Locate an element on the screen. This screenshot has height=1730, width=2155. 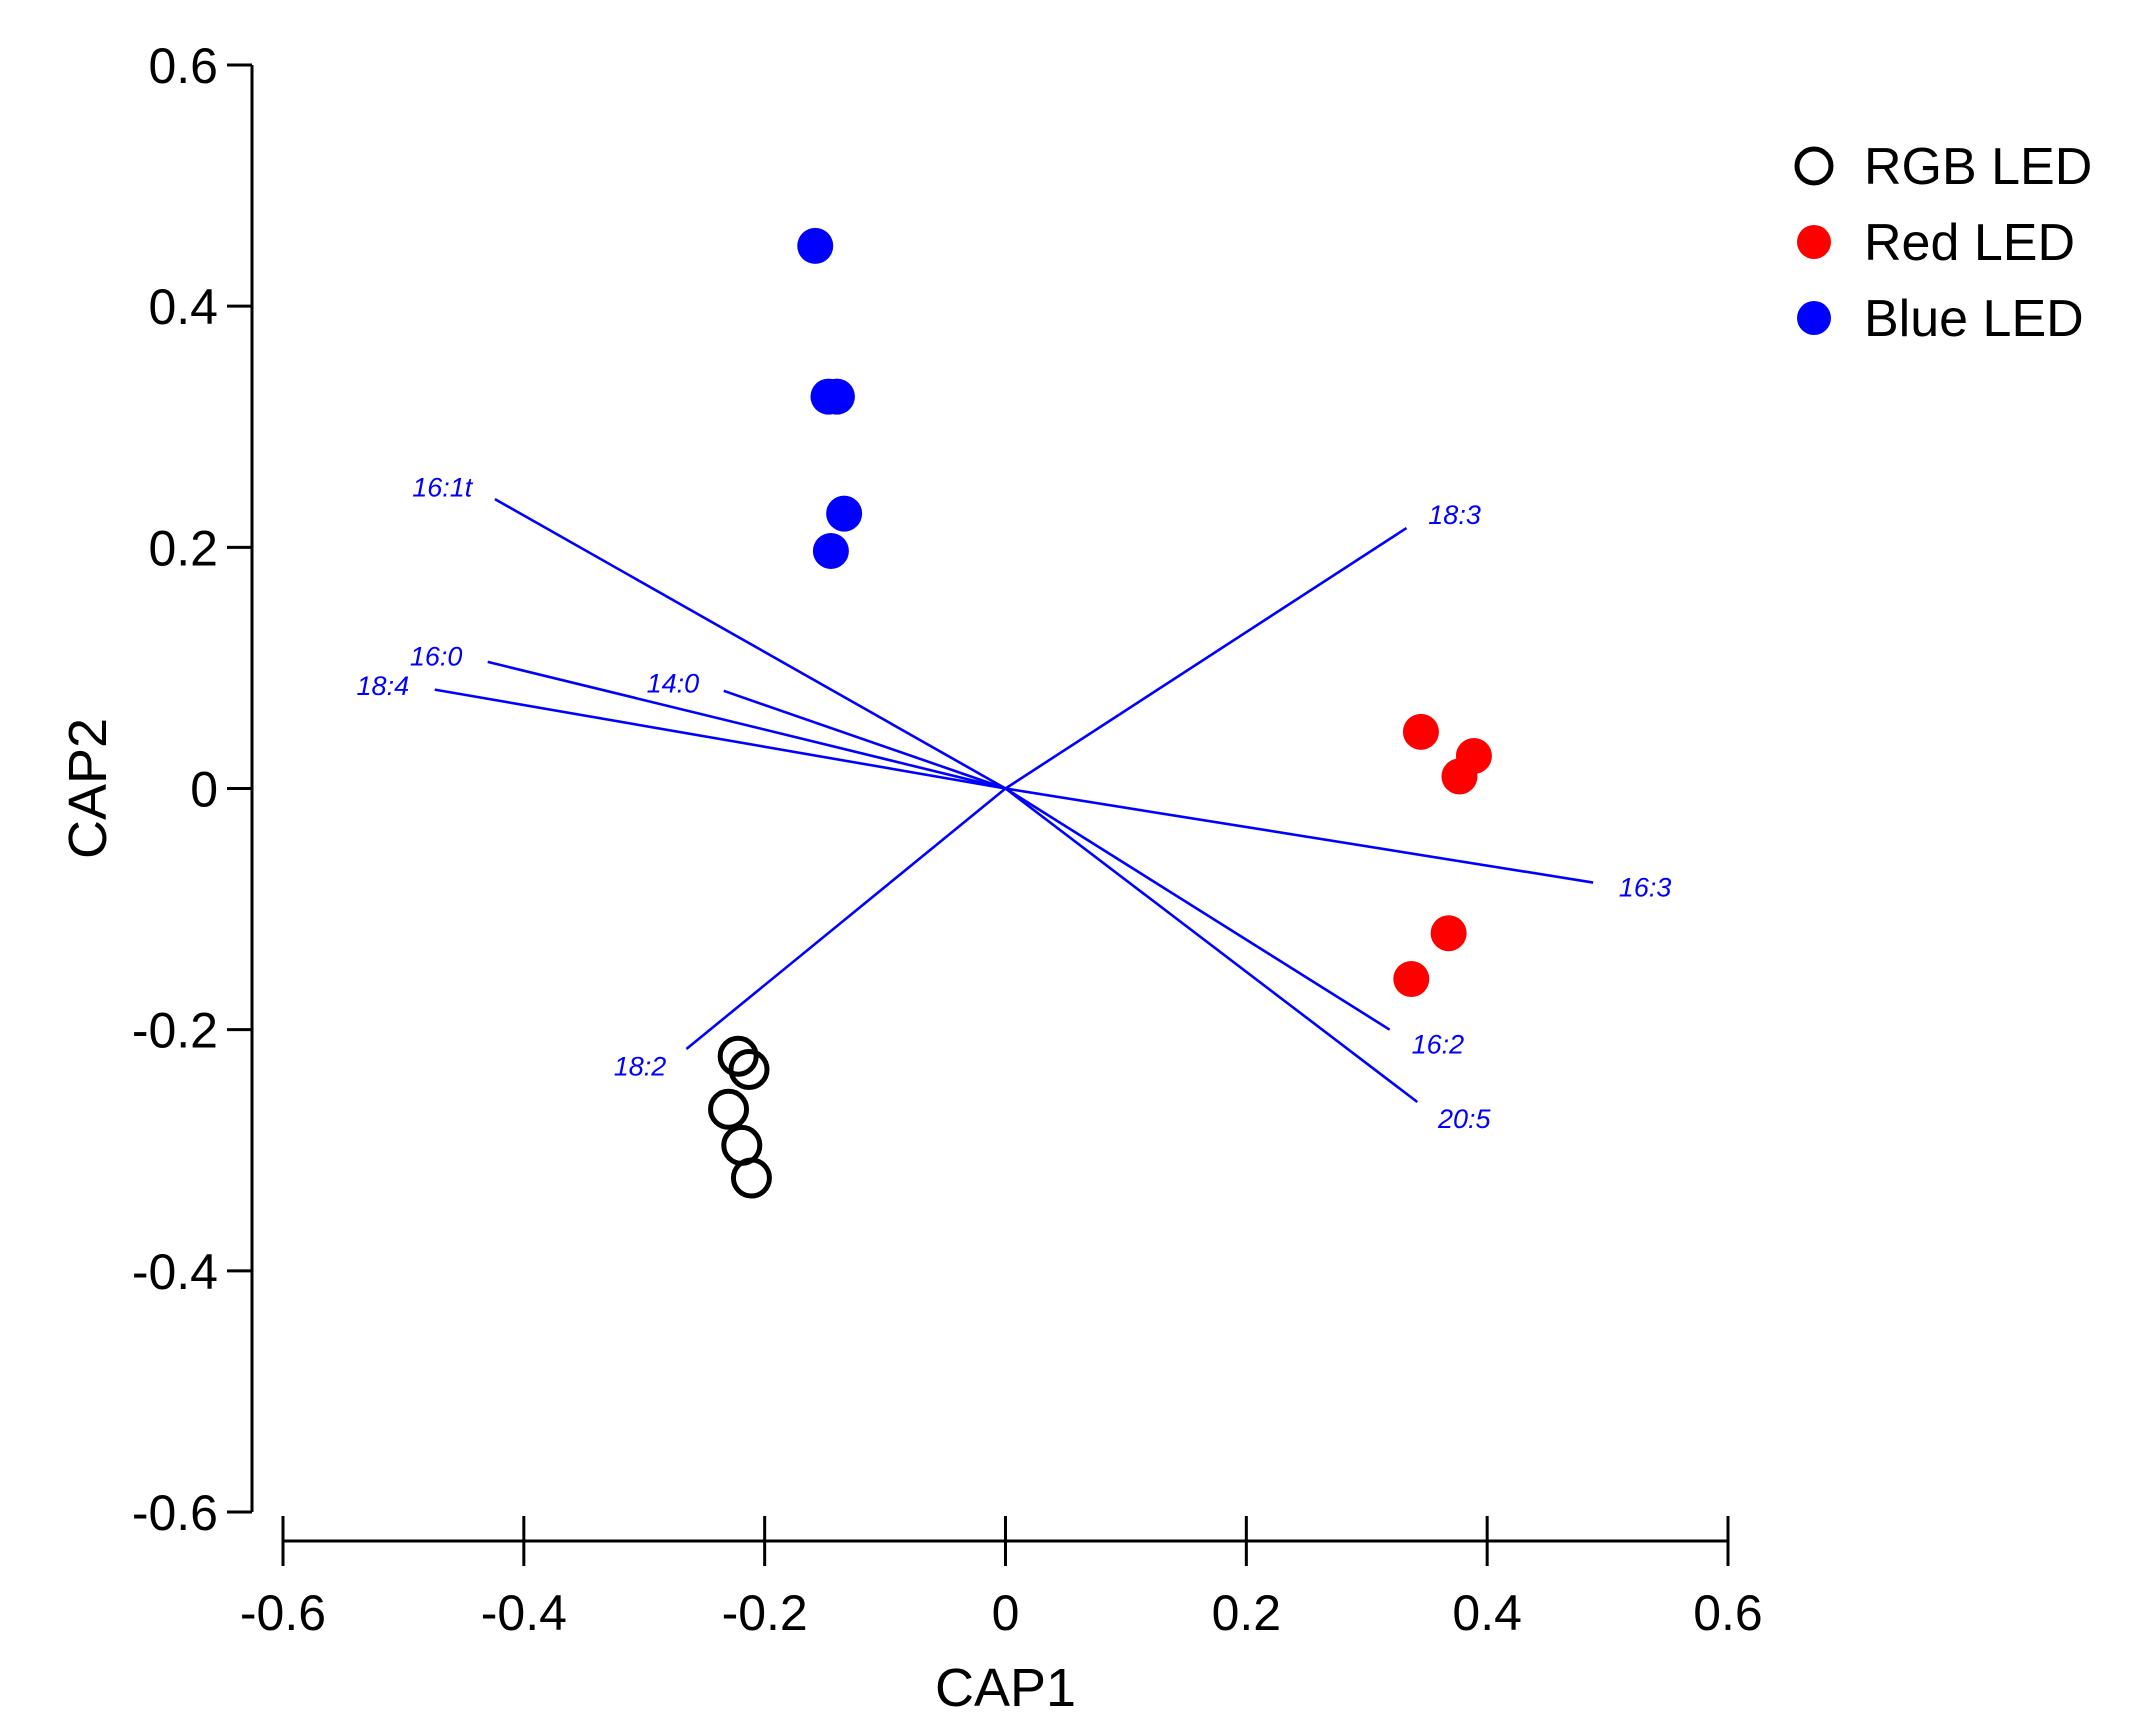
x-axis-title: CAP1 is located at coordinates (1005, 1688).